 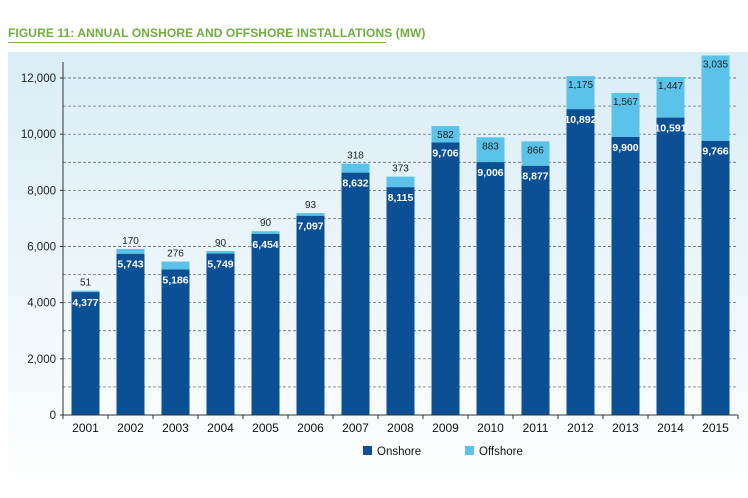 I want to click on y-tick-label: 8,000, so click(x=41, y=191).